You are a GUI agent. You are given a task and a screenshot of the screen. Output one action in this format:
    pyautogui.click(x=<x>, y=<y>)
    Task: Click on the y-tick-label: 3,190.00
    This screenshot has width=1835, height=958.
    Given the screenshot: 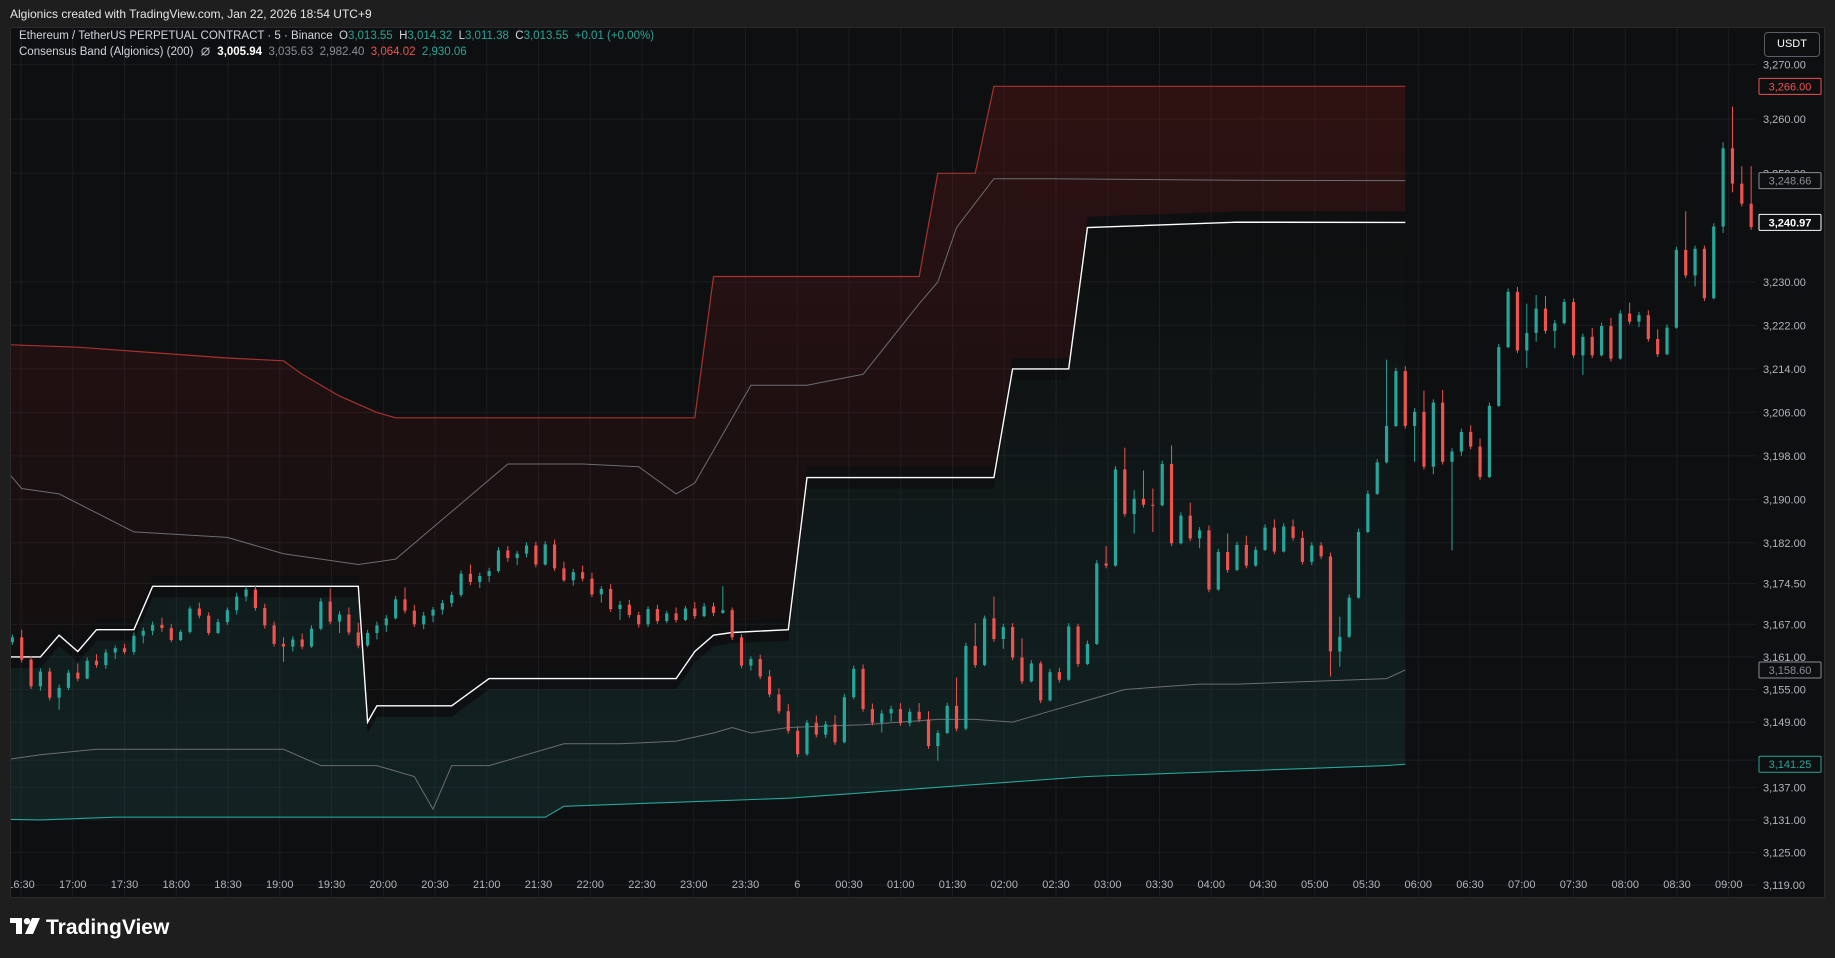 What is the action you would take?
    pyautogui.click(x=1784, y=500)
    